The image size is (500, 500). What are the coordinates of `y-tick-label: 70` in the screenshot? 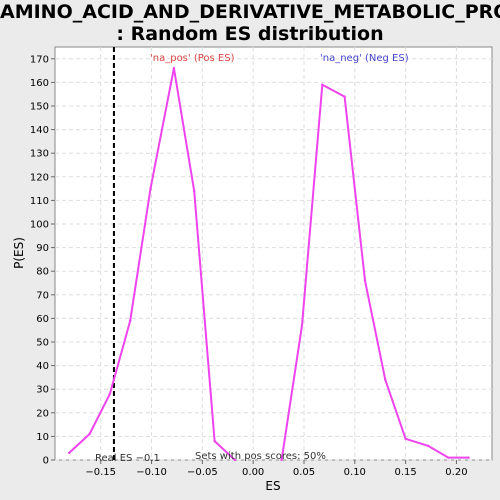 It's located at (42, 295).